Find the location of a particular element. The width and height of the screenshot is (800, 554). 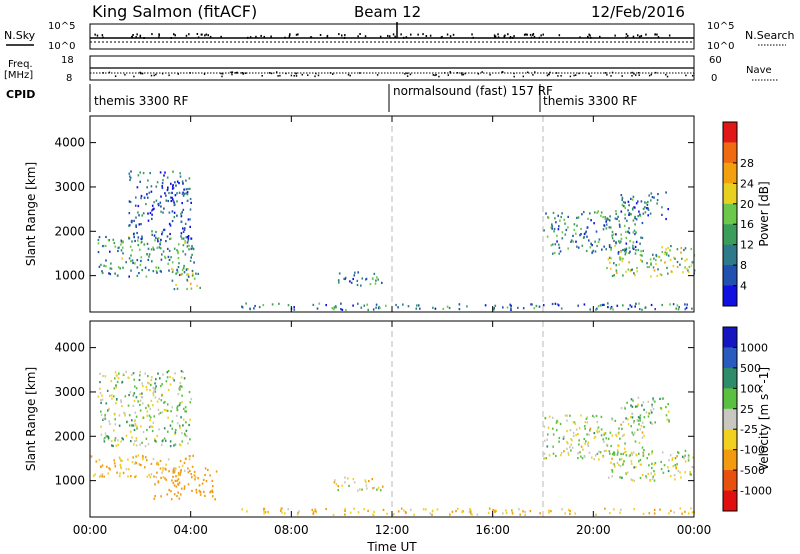

noise-speck is located at coordinates (504, 36).